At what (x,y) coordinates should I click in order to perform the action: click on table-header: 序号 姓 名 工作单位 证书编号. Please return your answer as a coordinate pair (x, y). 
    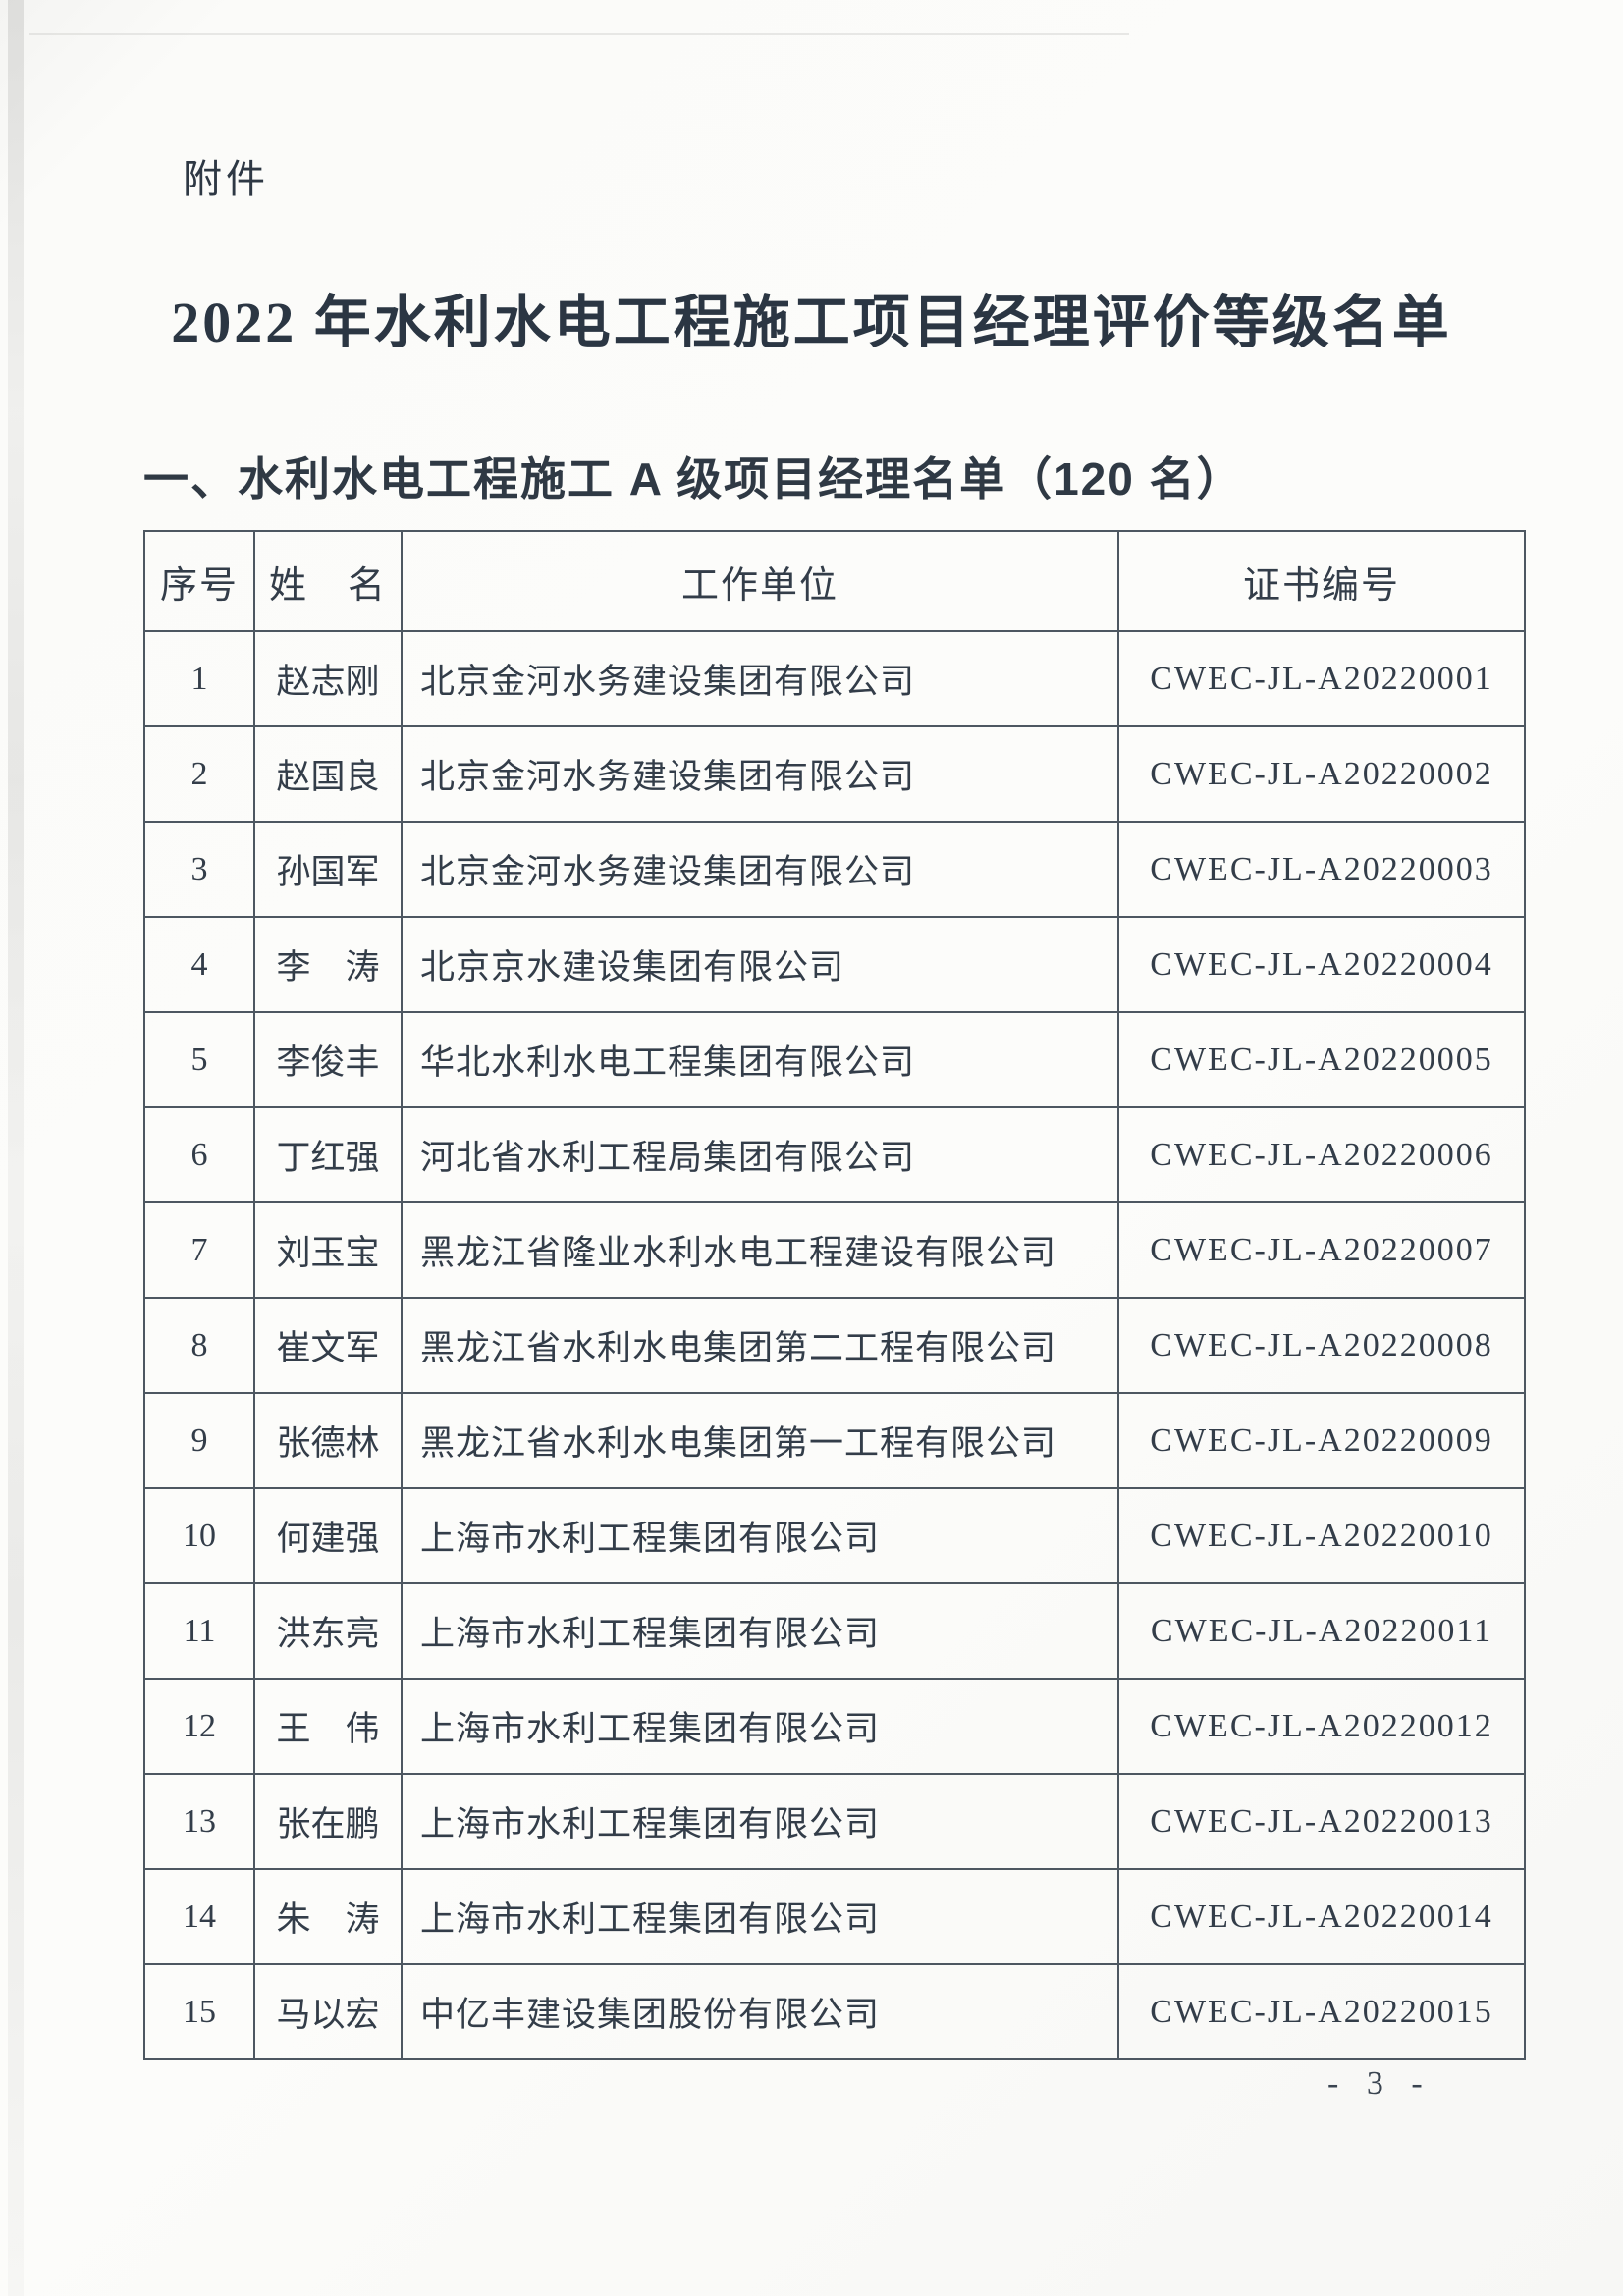
    Looking at the image, I should click on (834, 581).